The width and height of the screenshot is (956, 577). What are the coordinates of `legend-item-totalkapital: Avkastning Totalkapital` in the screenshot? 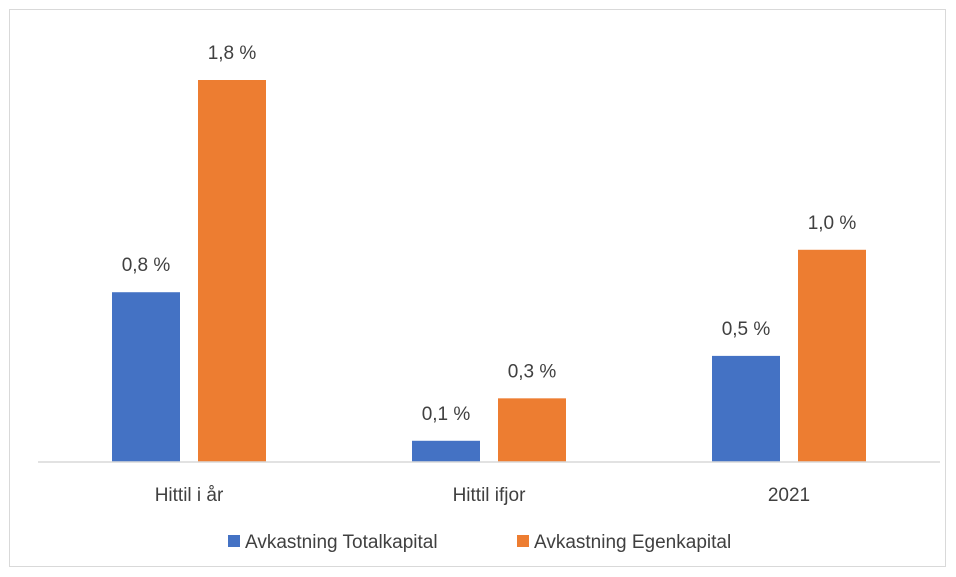 It's located at (333, 542).